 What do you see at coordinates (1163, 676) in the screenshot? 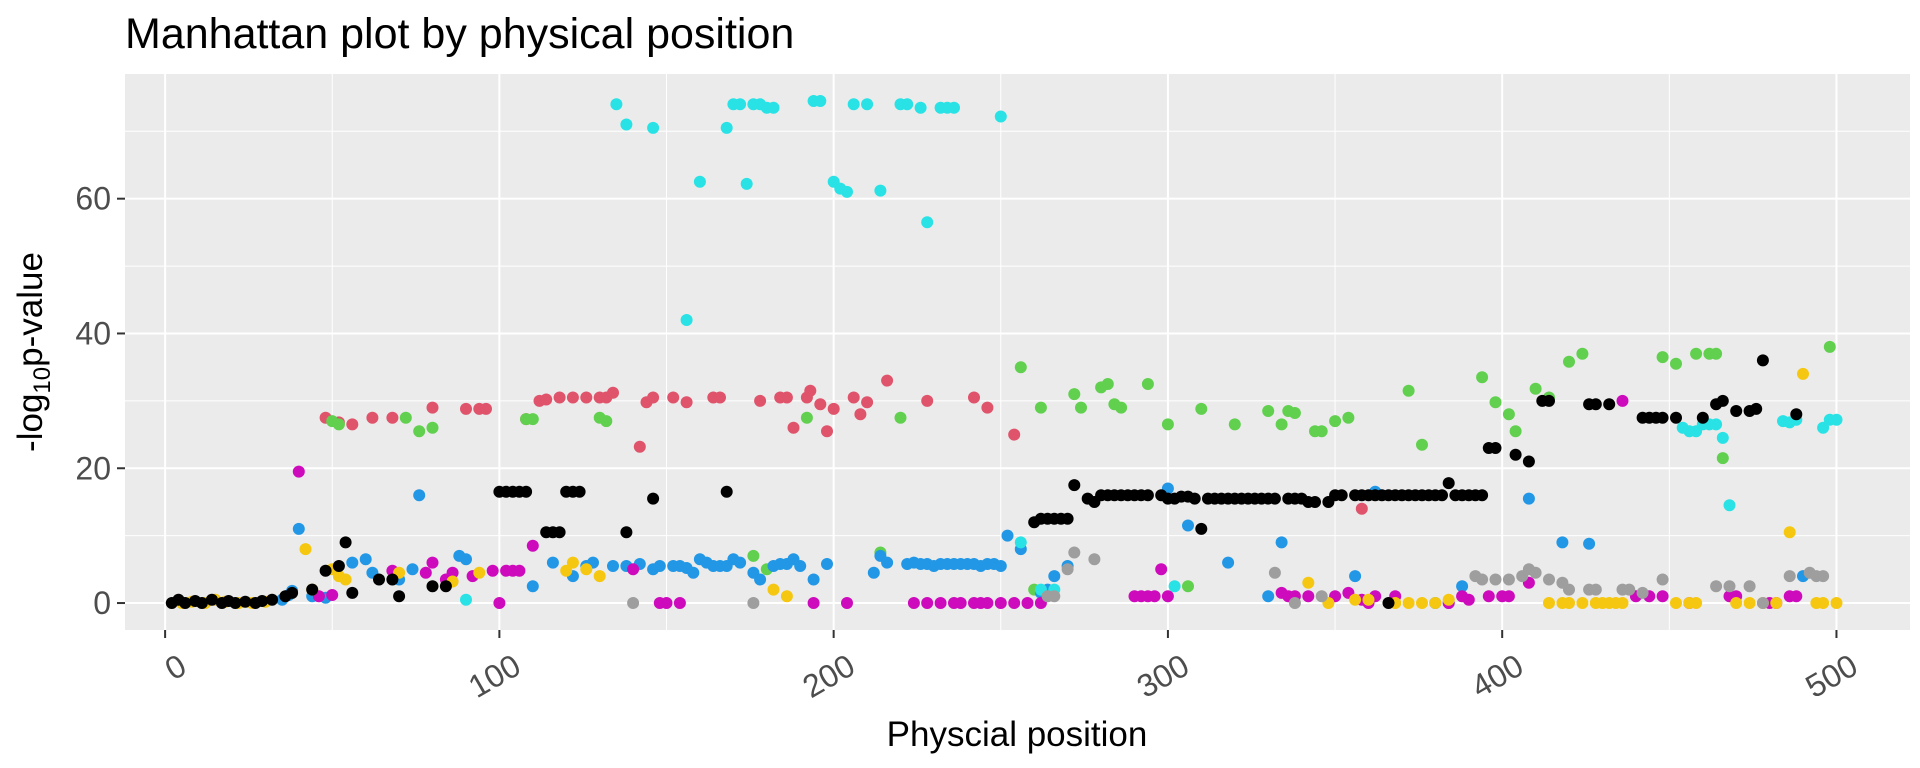
I see `x-tick-label: 300` at bounding box center [1163, 676].